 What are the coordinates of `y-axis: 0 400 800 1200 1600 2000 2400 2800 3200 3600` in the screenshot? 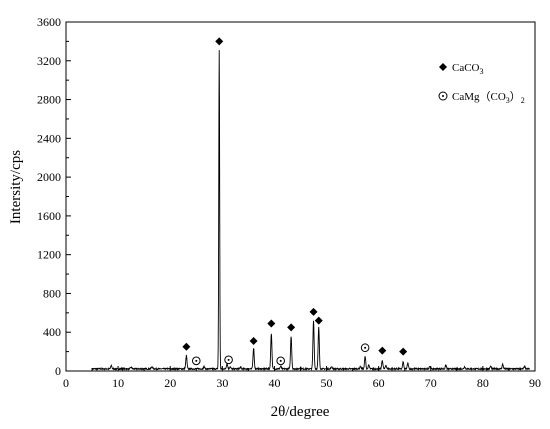 It's located at (54, 196).